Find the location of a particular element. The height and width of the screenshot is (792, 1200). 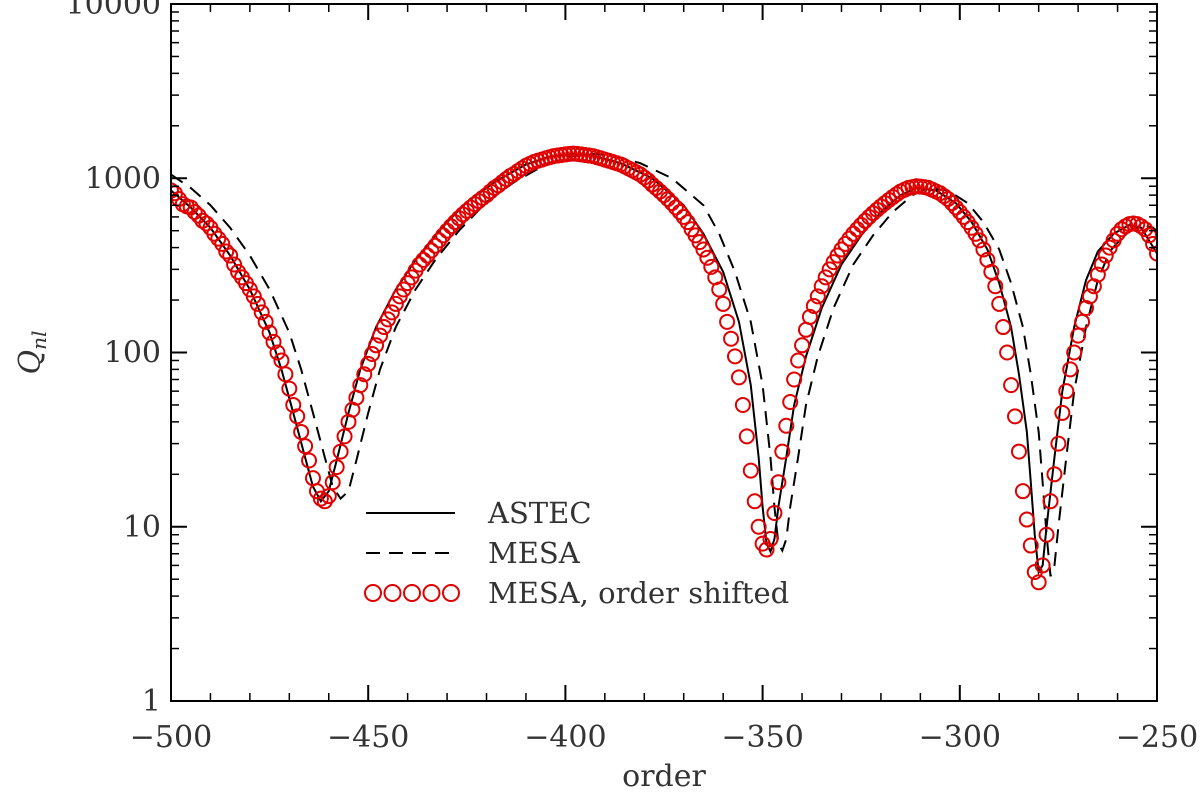

y-tick-label: 10 is located at coordinates (142, 527).